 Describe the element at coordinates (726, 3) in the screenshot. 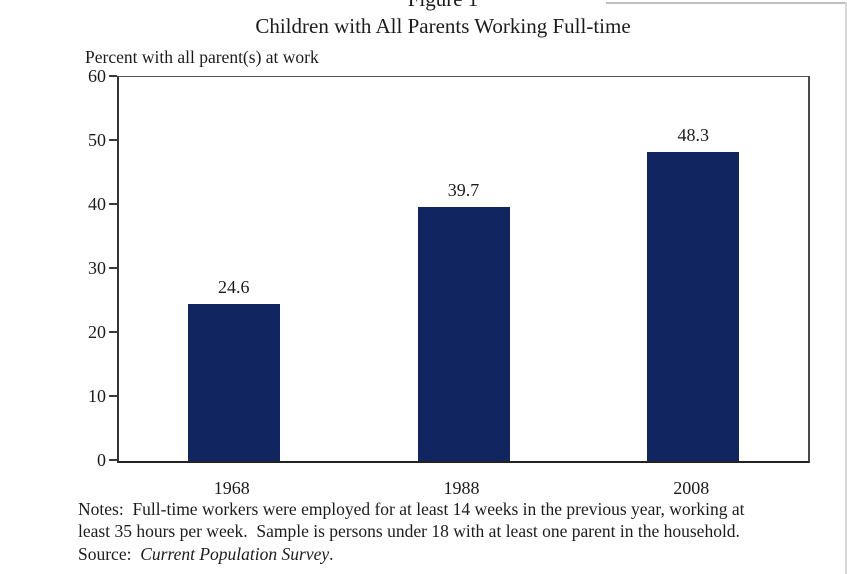

I see `scan-artifact-line-top` at that location.